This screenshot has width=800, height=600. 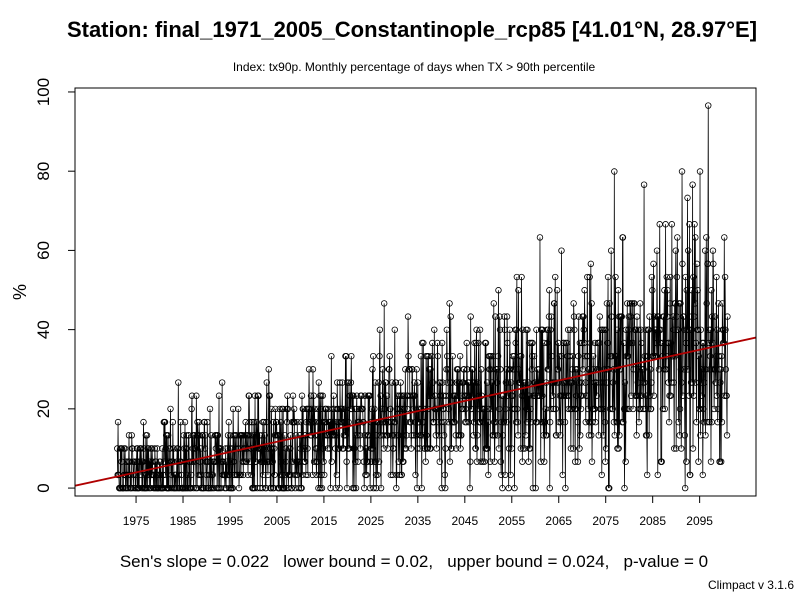 What do you see at coordinates (371, 521) in the screenshot?
I see `x-tick-label-2025: 2025` at bounding box center [371, 521].